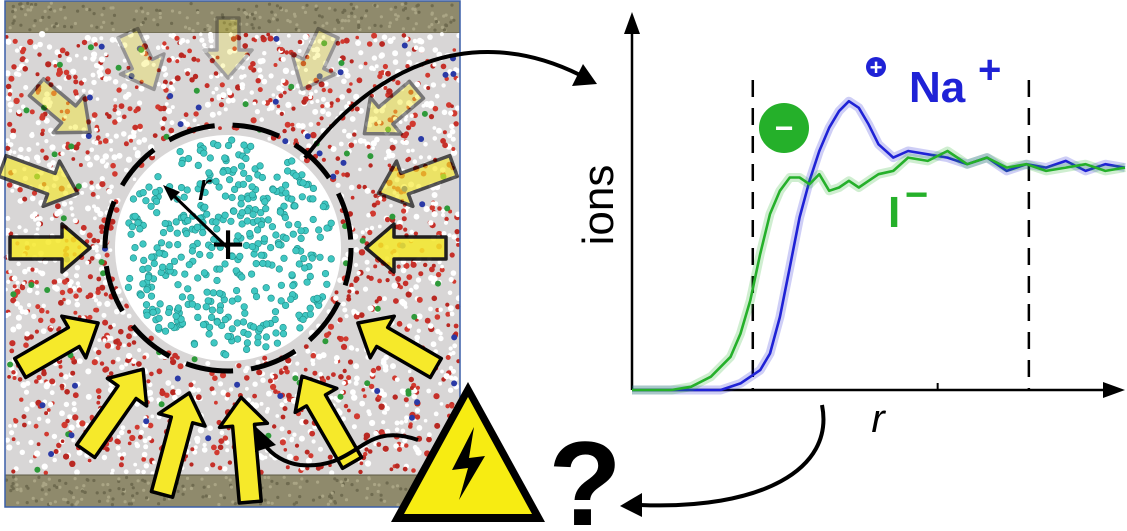 The width and height of the screenshot is (1127, 531). I want to click on arrow-to-plot, so click(442, 105).